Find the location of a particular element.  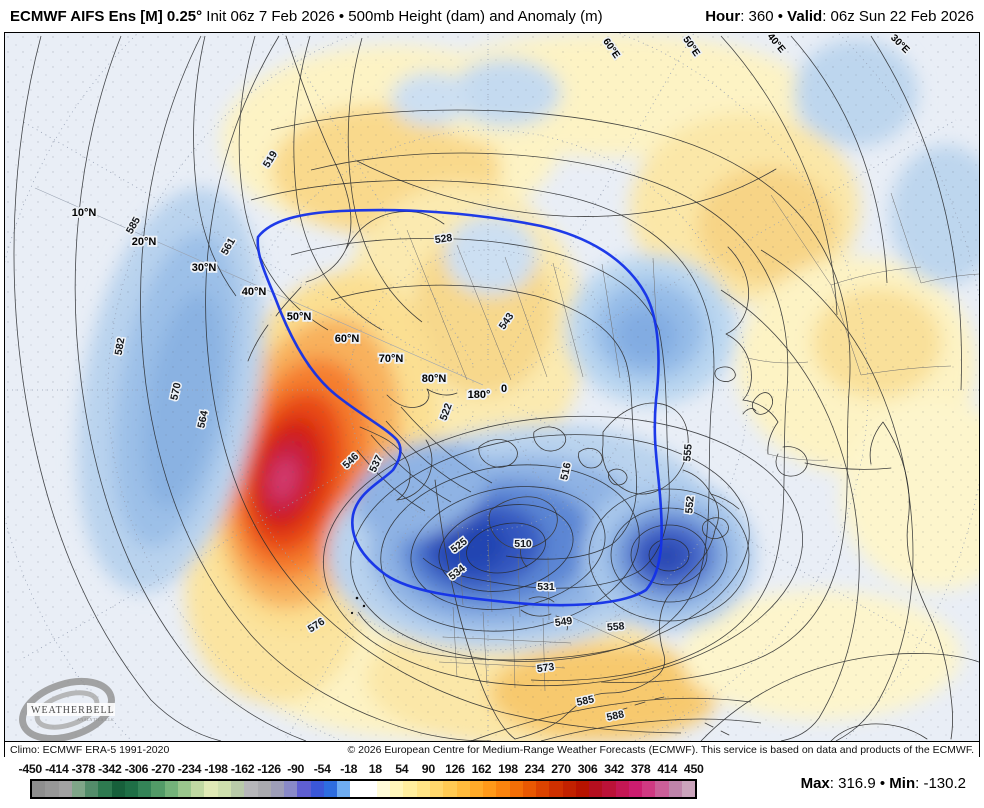

contour-label: 588 is located at coordinates (616, 715).